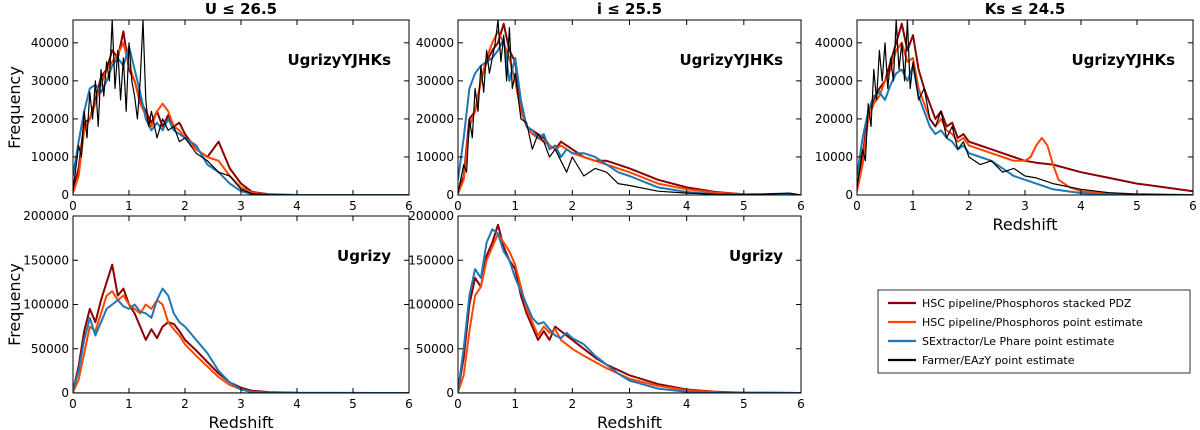 This screenshot has height=430, width=1200. I want to click on legend-item: SExtractor/Le Phare point estimate, so click(1001, 341).